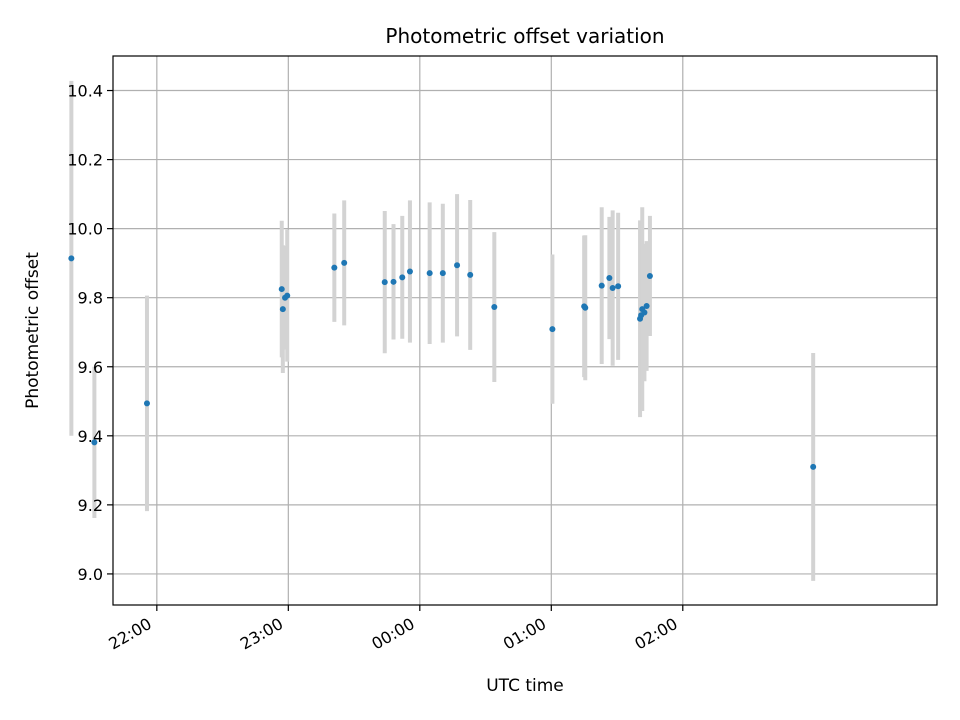 Image resolution: width=960 pixels, height=720 pixels. What do you see at coordinates (524, 36) in the screenshot?
I see `chart-title: Photometric offset variation` at bounding box center [524, 36].